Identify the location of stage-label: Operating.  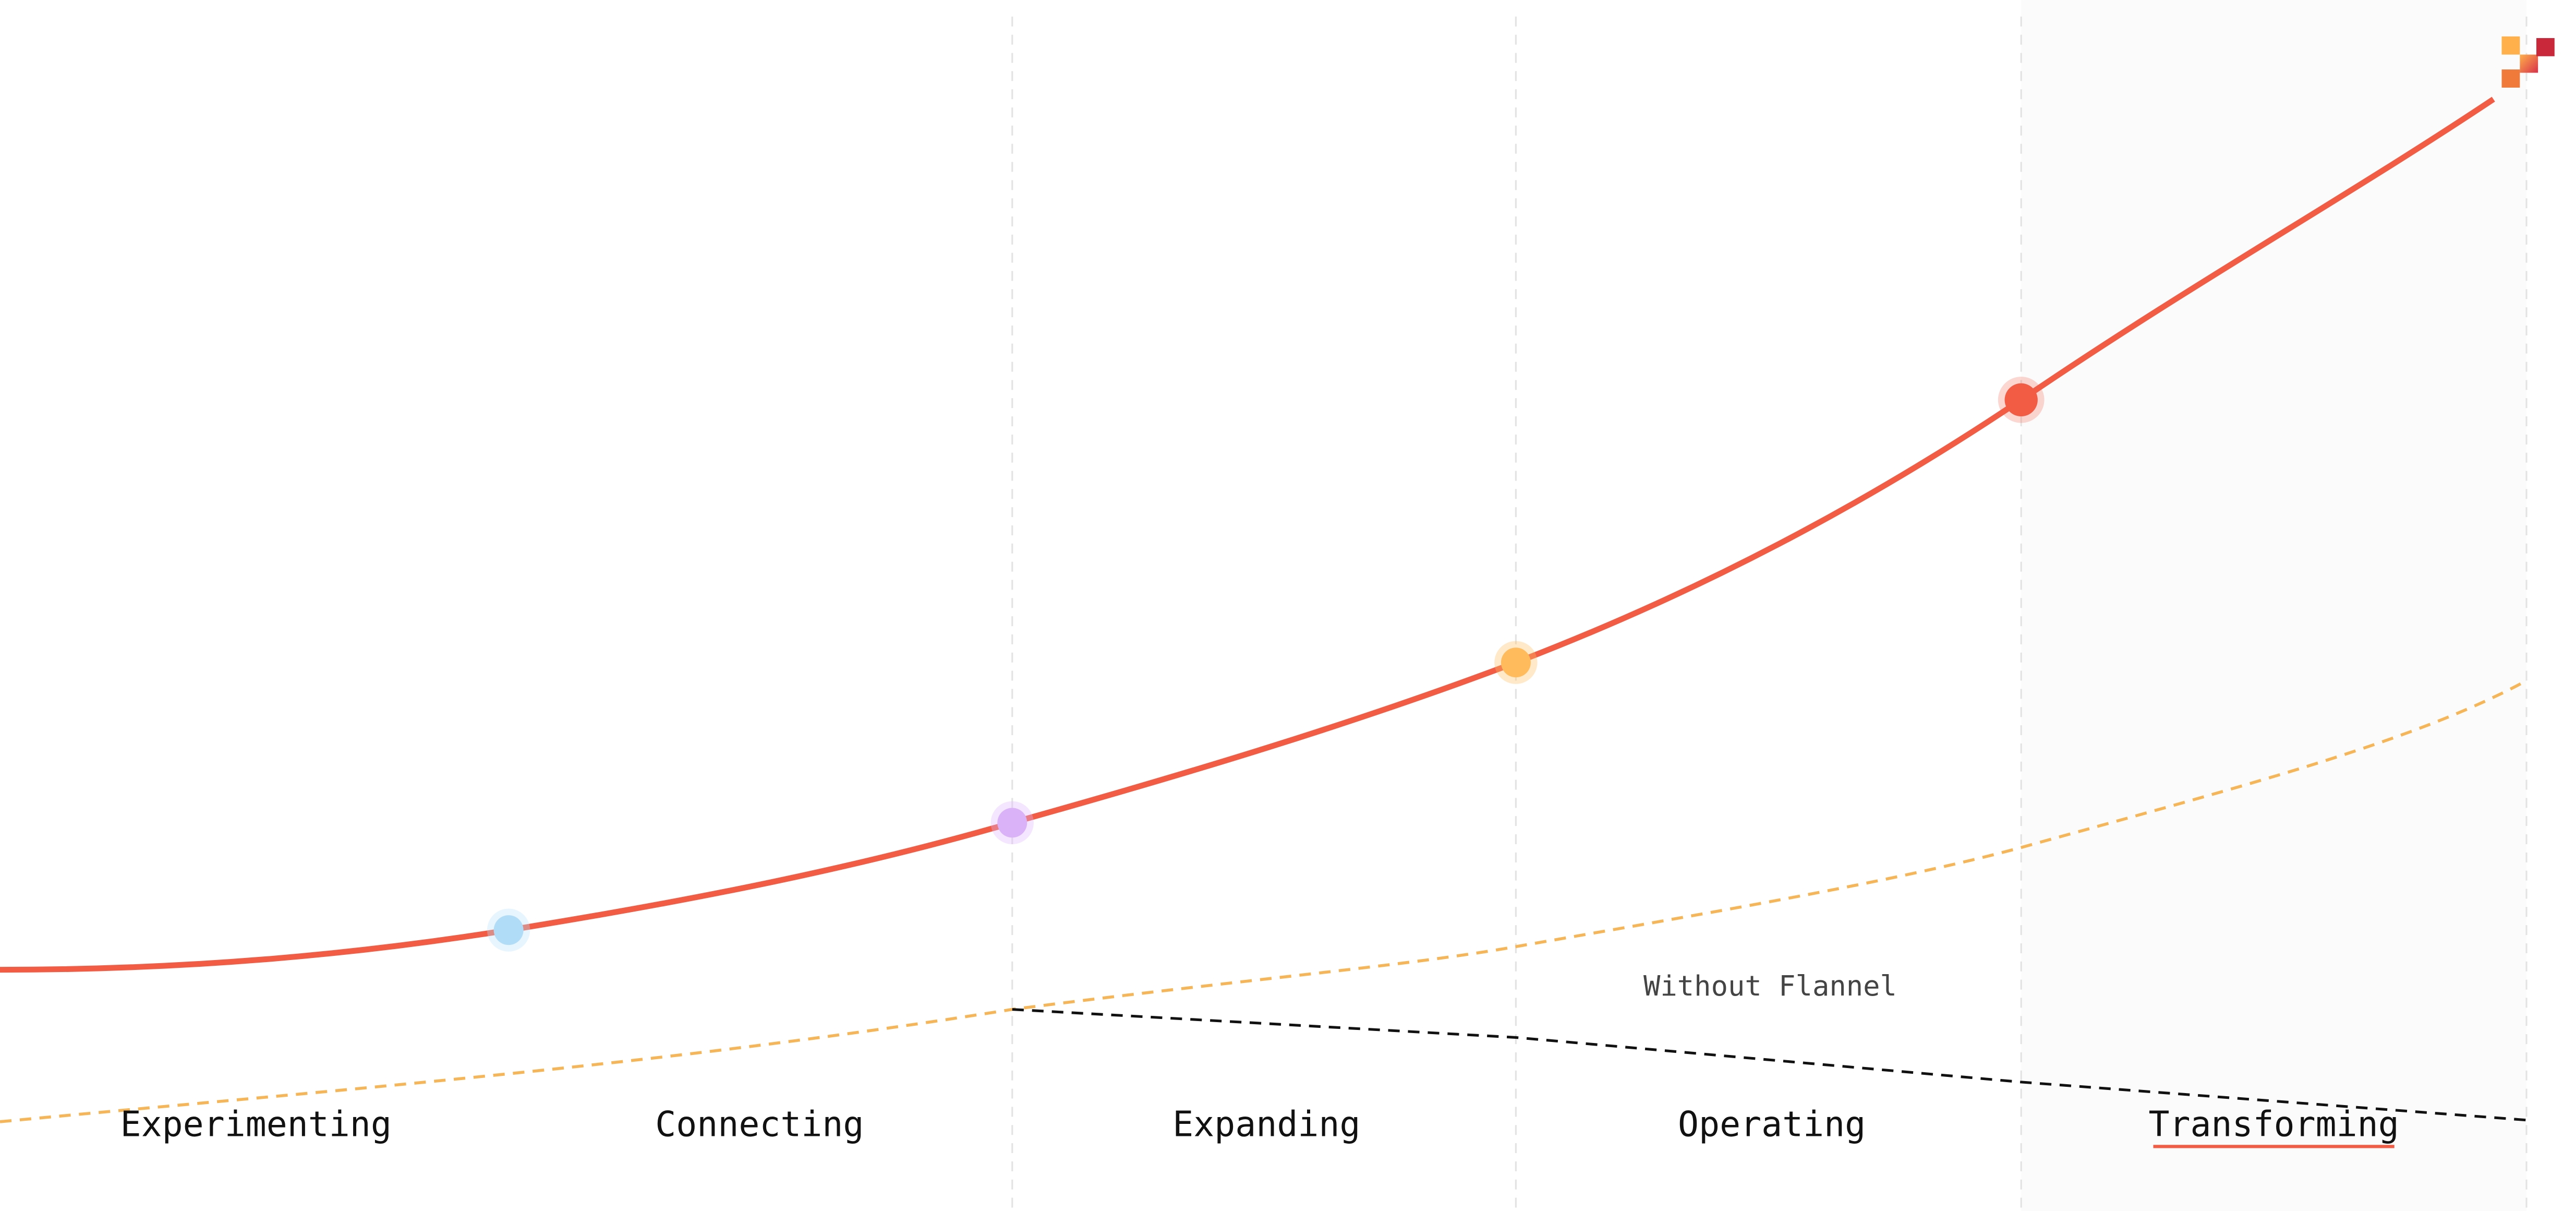
(1772, 1124).